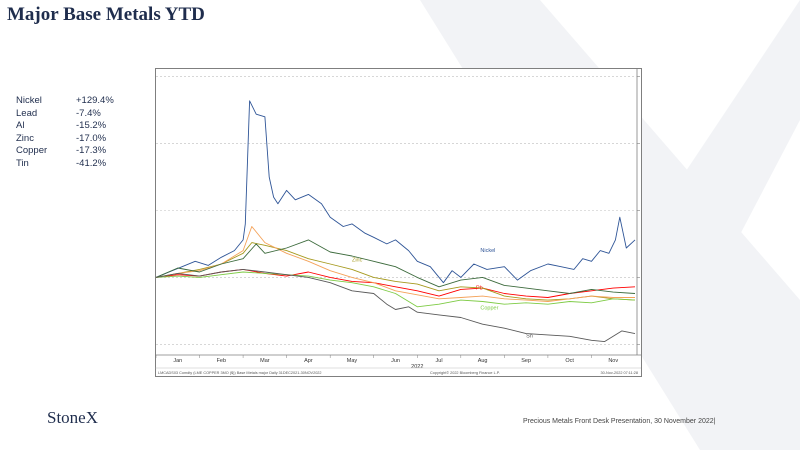 The height and width of the screenshot is (450, 800). Describe the element at coordinates (489, 309) in the screenshot. I see `series-label-copper: Copper` at that location.